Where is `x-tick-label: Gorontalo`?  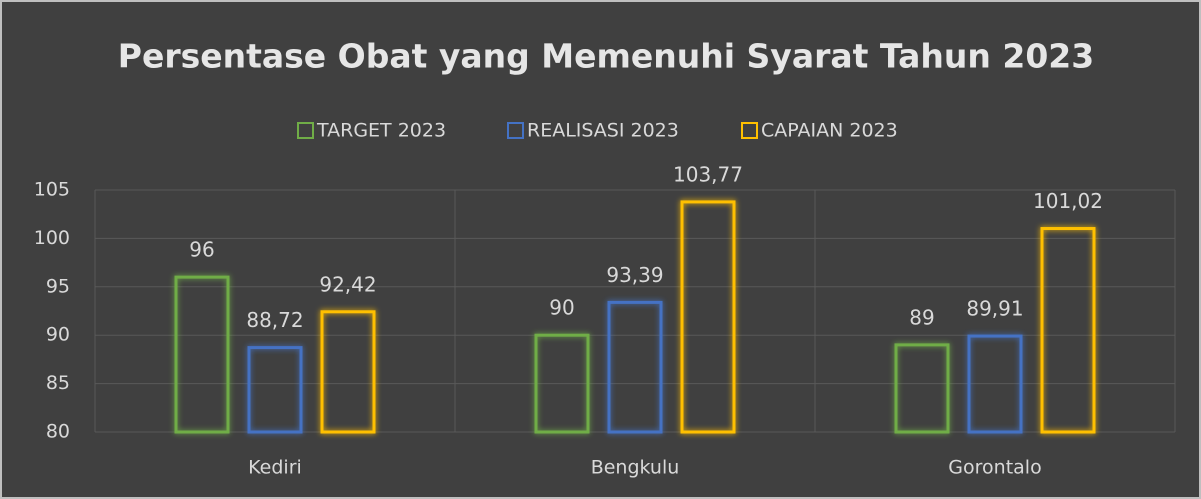
x-tick-label: Gorontalo is located at coordinates (994, 468).